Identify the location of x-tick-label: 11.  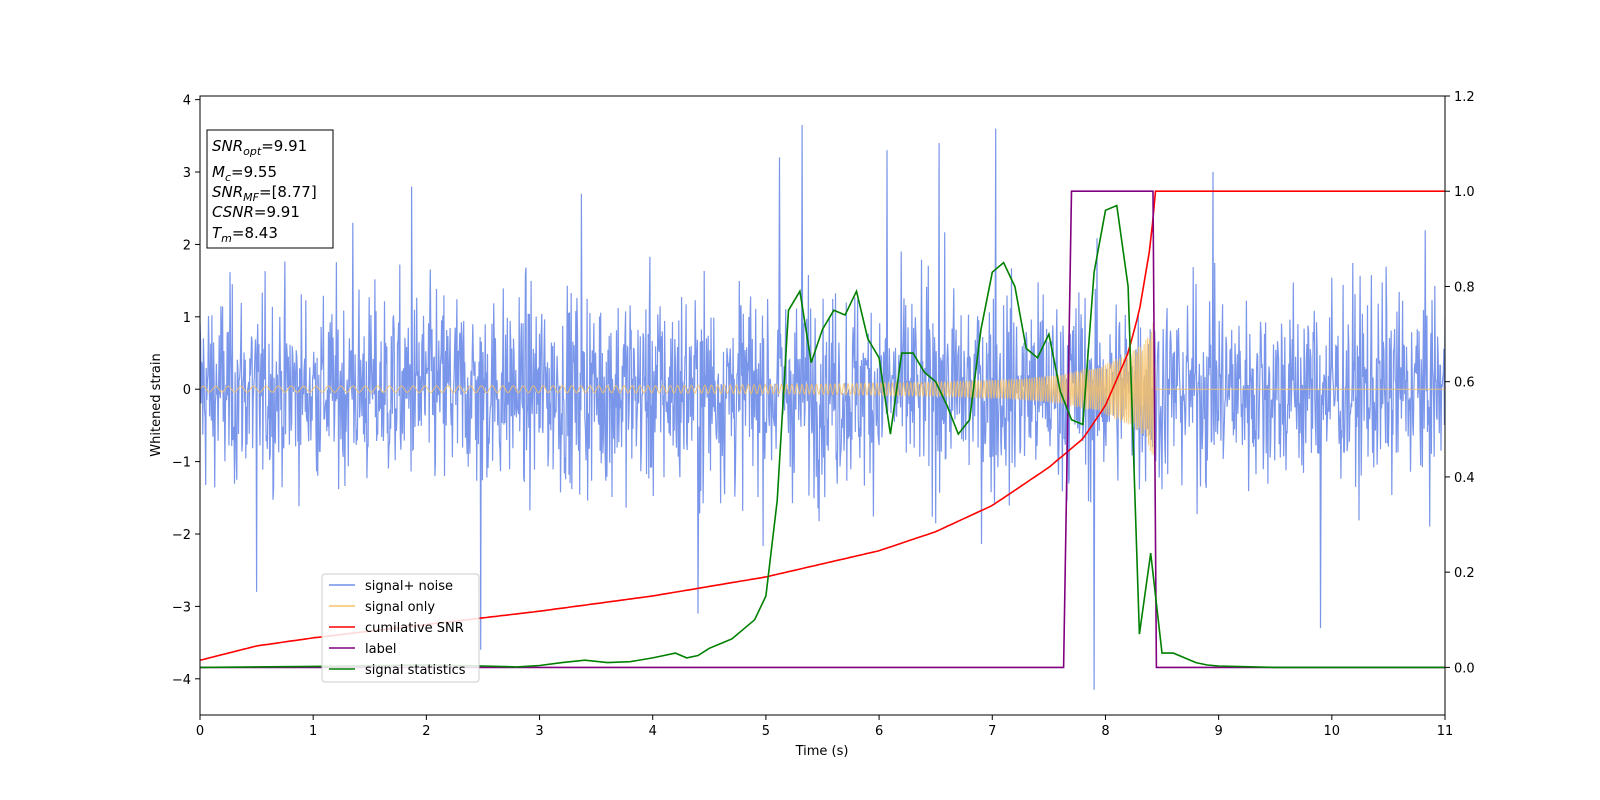
(1445, 731).